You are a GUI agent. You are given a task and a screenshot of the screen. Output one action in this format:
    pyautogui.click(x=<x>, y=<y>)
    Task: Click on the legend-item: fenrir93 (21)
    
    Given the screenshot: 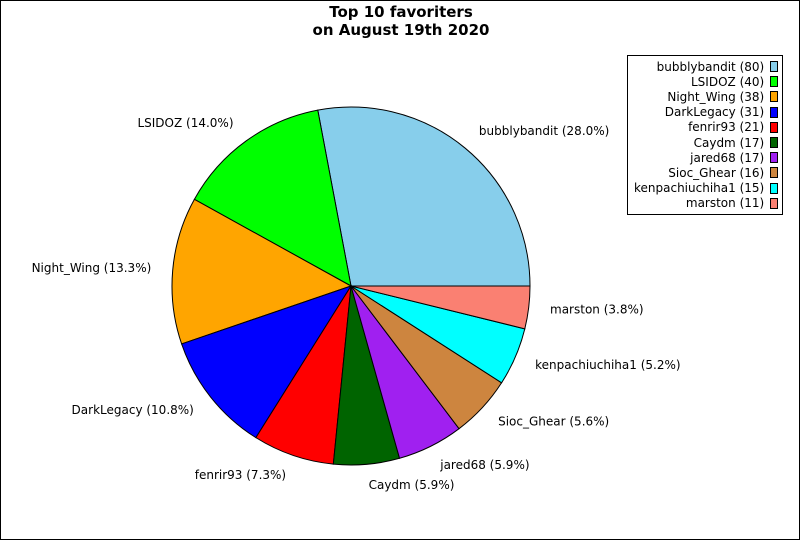 What is the action you would take?
    pyautogui.click(x=706, y=127)
    